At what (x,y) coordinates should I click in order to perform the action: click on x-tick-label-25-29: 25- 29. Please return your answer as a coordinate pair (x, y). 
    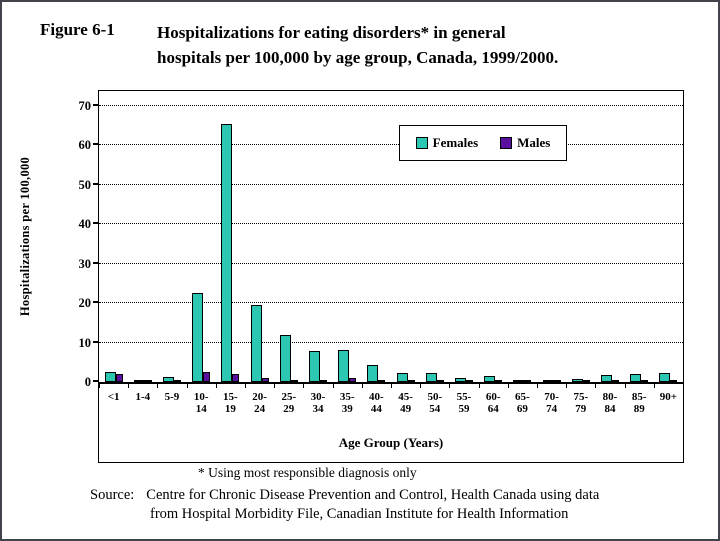
    Looking at the image, I should click on (289, 403).